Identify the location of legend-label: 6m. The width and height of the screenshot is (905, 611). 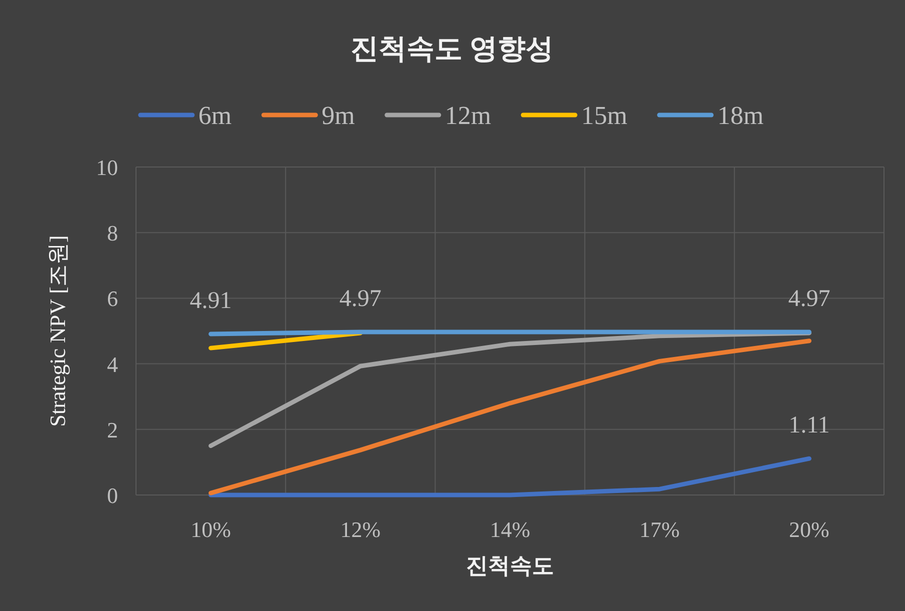
(215, 115).